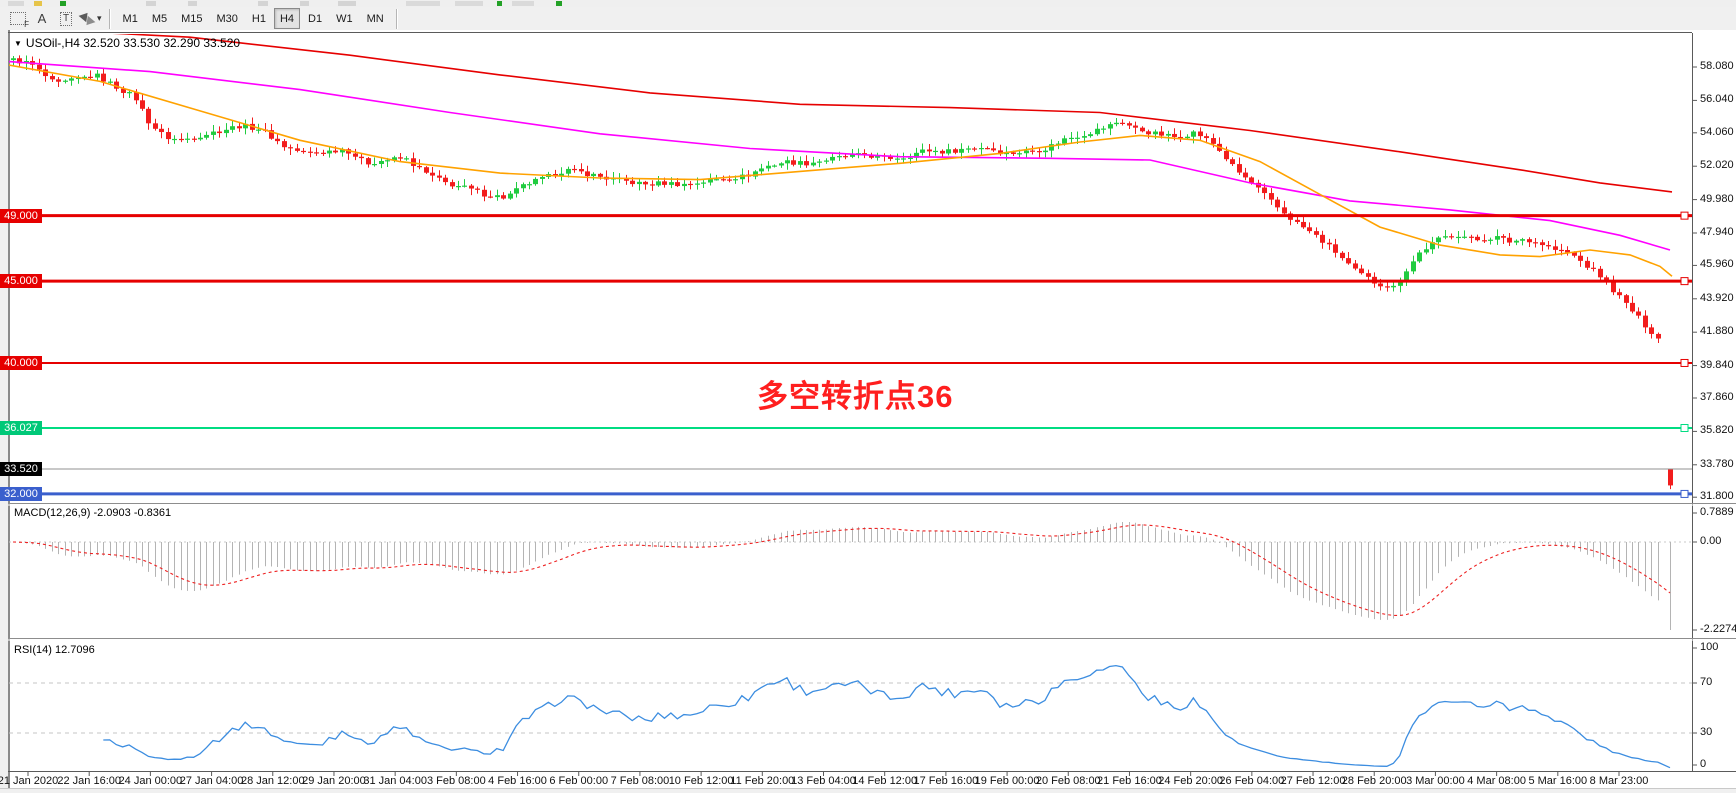 The image size is (1736, 793). What do you see at coordinates (1717, 364) in the screenshot?
I see `price-tick-39.840: 39.840` at bounding box center [1717, 364].